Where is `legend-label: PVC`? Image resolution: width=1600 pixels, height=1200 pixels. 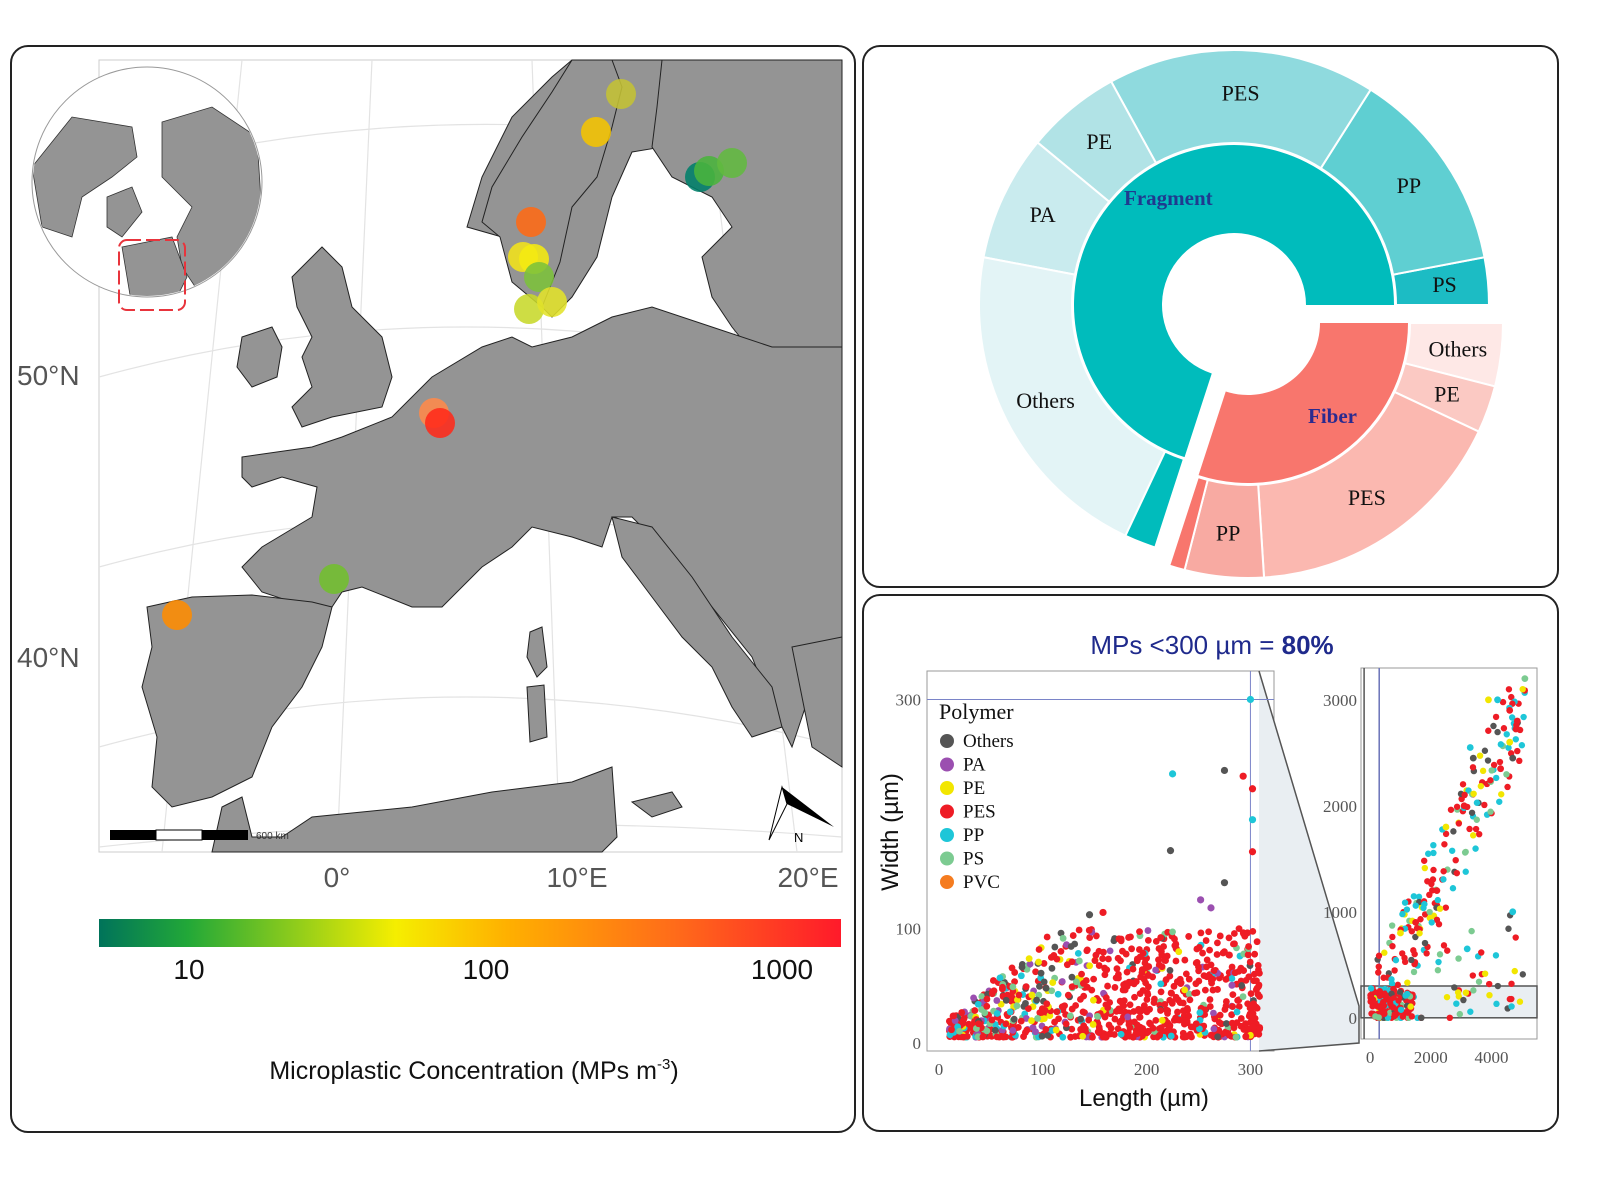 legend-label: PVC is located at coordinates (981, 882).